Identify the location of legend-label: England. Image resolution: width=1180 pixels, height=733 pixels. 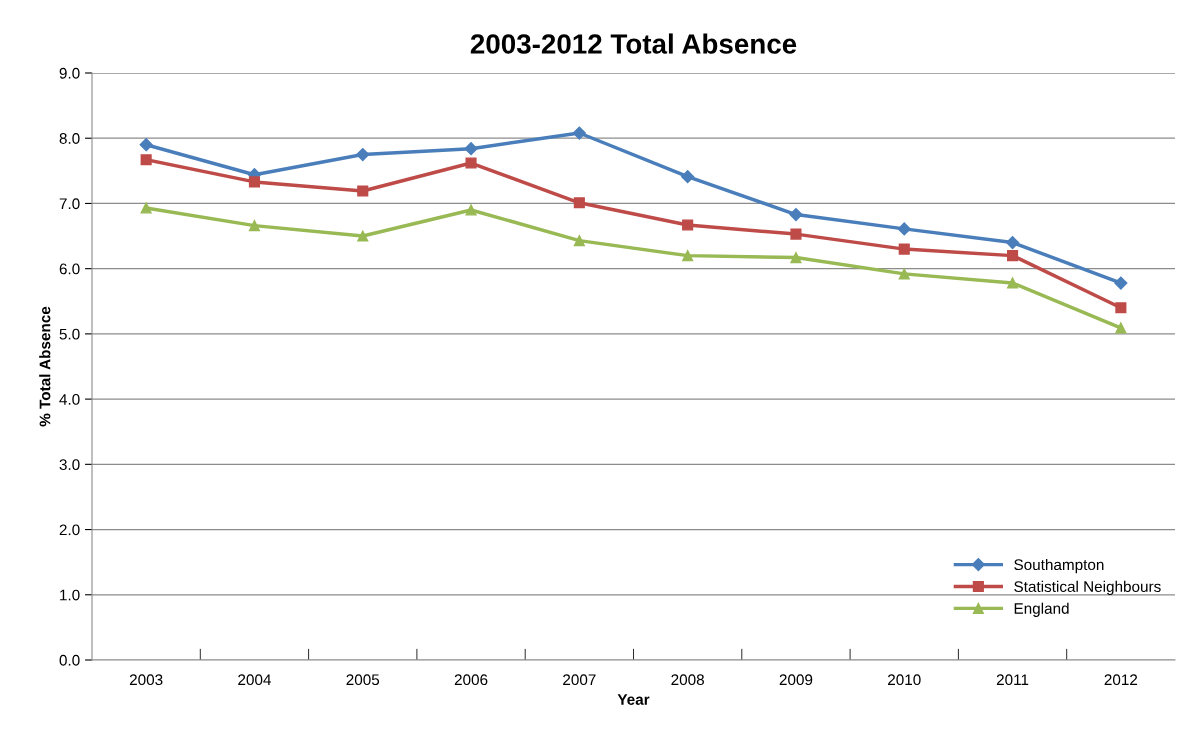
(1041, 609).